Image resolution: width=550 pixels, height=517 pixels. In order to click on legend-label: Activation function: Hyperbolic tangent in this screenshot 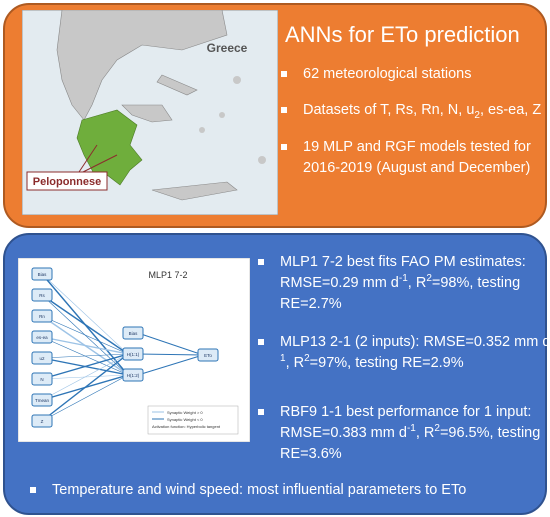, I will do `click(186, 426)`.